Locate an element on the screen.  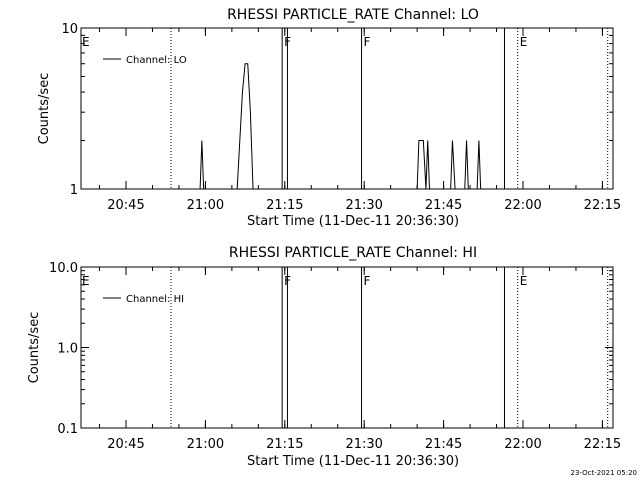
footer-timestamp: 23-Oct-2021 05:20 is located at coordinates (604, 473).